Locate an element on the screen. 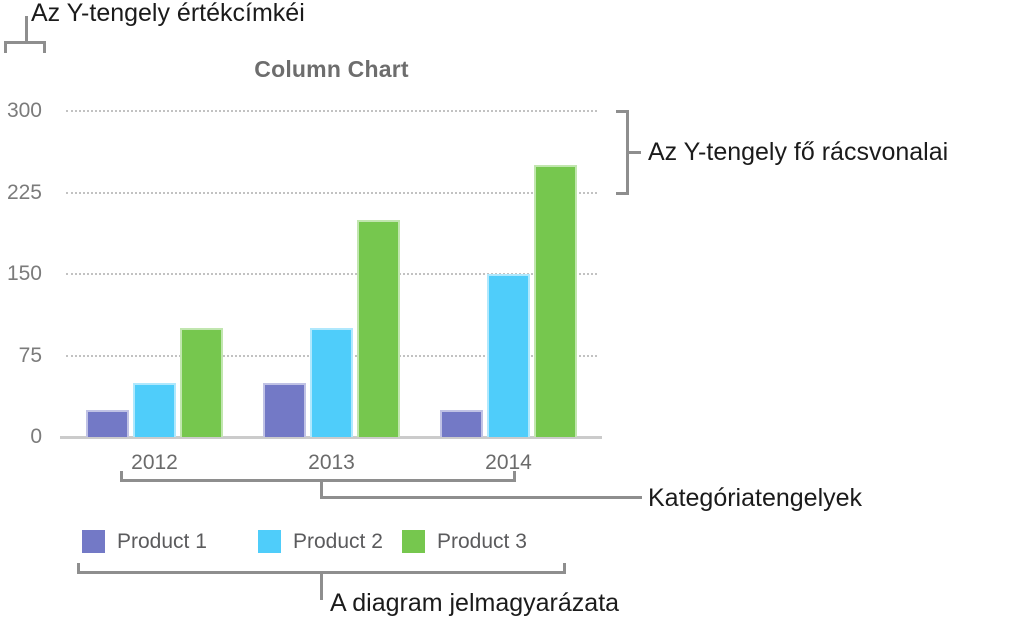 The width and height of the screenshot is (1009, 627). bracket-y-labels-bar is located at coordinates (25, 42).